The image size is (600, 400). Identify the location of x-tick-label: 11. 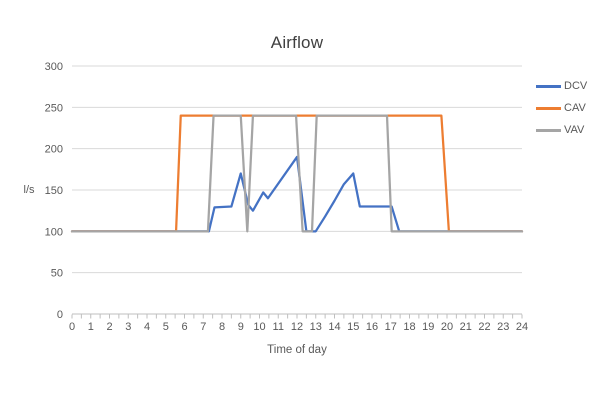
(278, 327).